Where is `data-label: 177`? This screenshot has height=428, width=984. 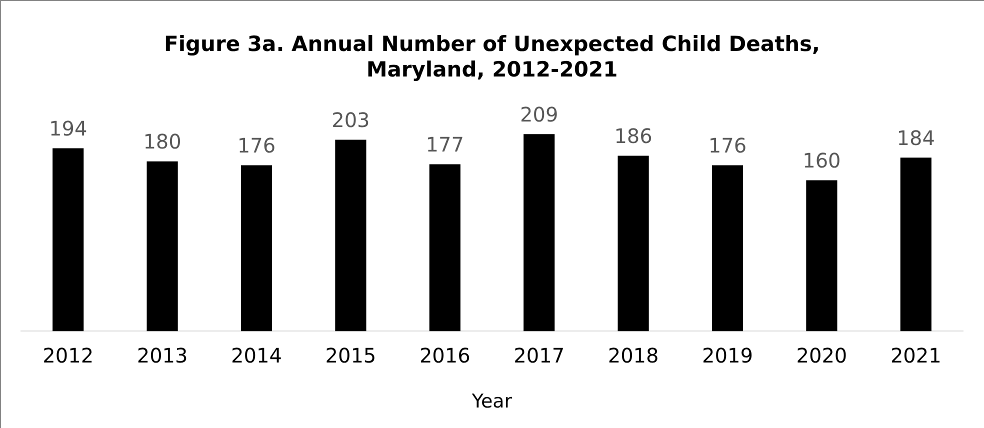 data-label: 177 is located at coordinates (445, 144).